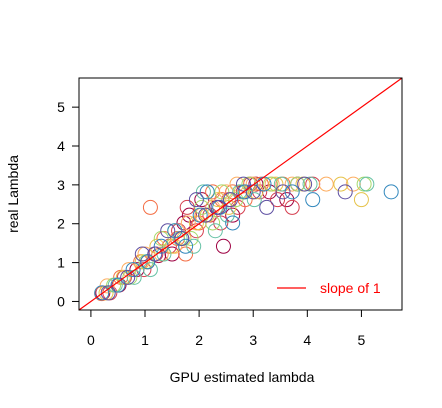 This screenshot has height=408, width=442. I want to click on y-tick-label: 3, so click(61, 185).